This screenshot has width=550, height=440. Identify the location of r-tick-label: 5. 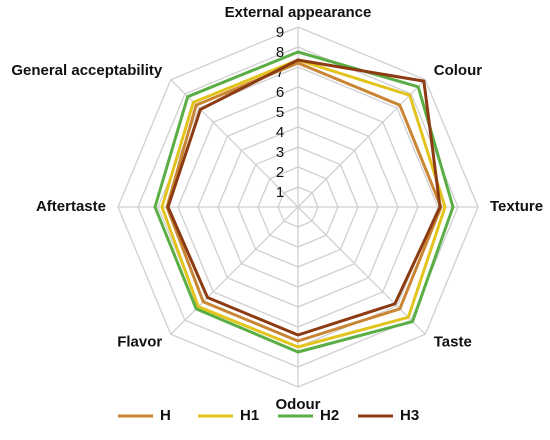
(280, 112).